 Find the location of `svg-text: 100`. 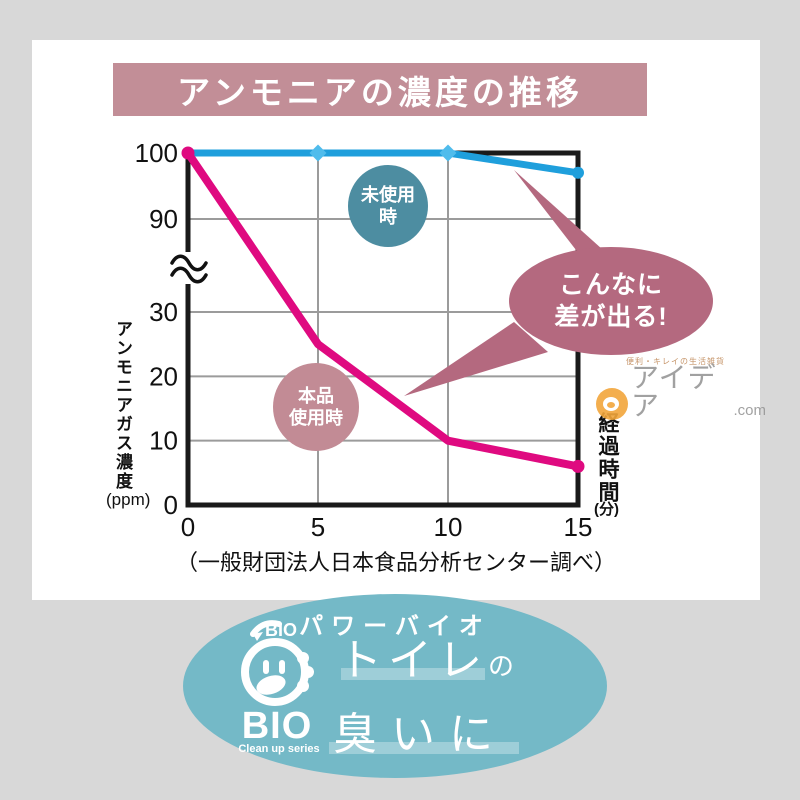

svg-text: 100 is located at coordinates (156, 153).